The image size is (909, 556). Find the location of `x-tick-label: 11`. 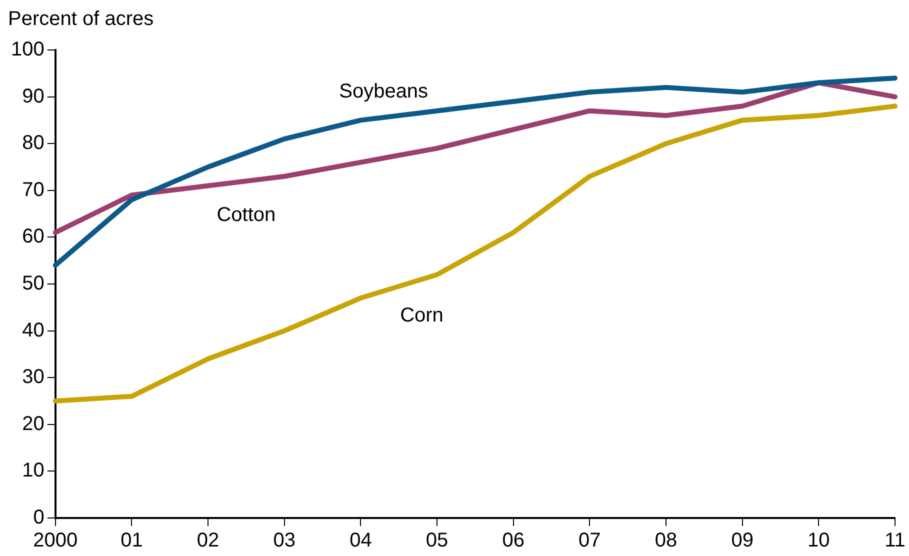

x-tick-label: 11 is located at coordinates (895, 541).